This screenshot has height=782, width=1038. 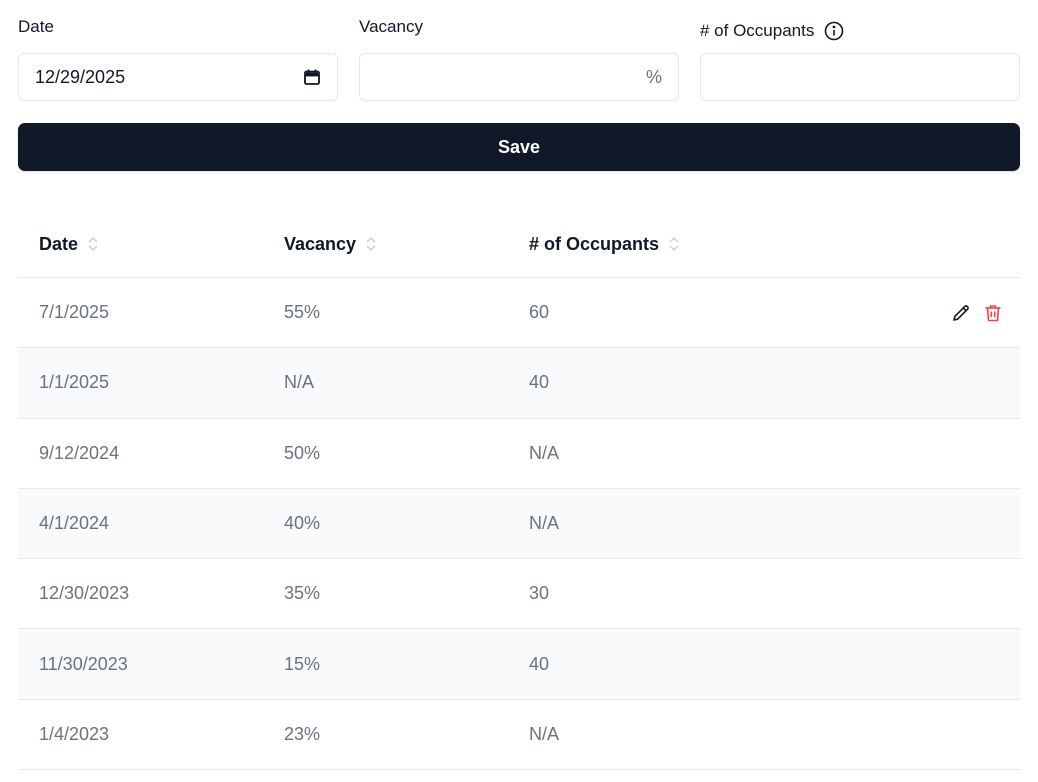 What do you see at coordinates (302, 312) in the screenshot?
I see `cell-vacancy: 55%` at bounding box center [302, 312].